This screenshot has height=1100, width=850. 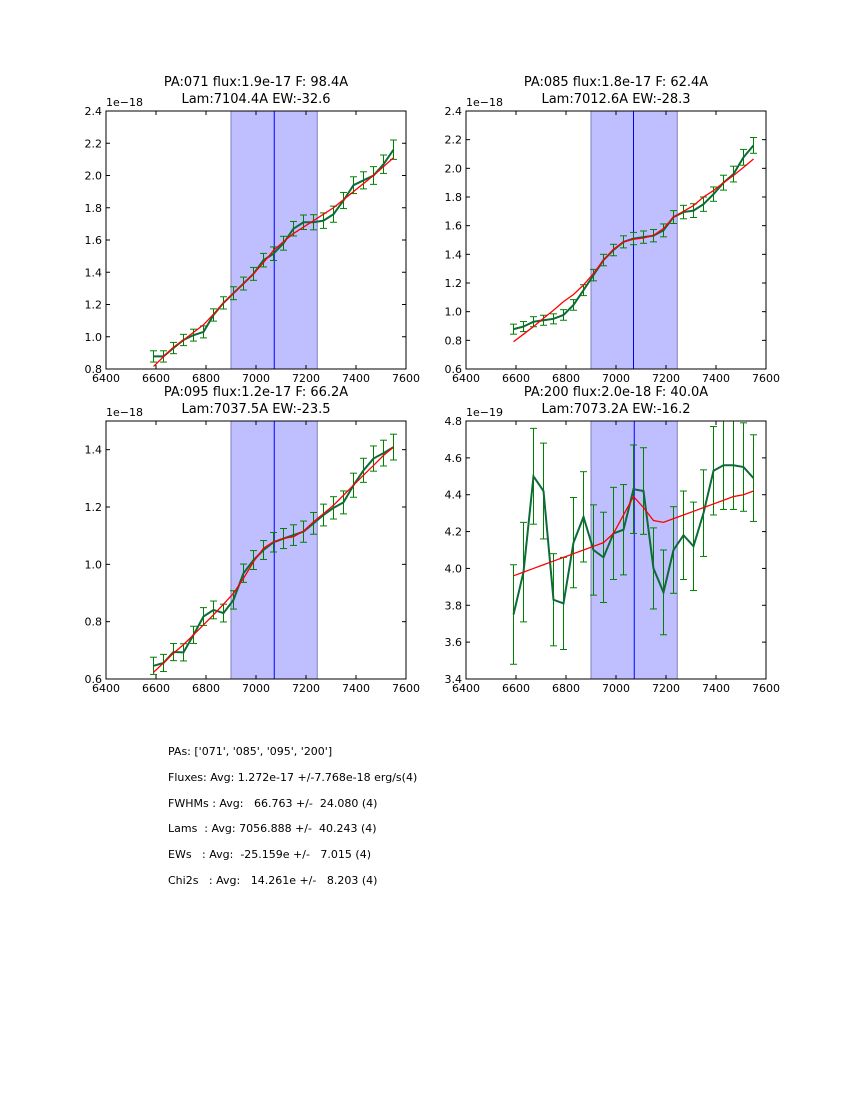 I want to click on y-tick-label: 4.4, so click(x=454, y=495).